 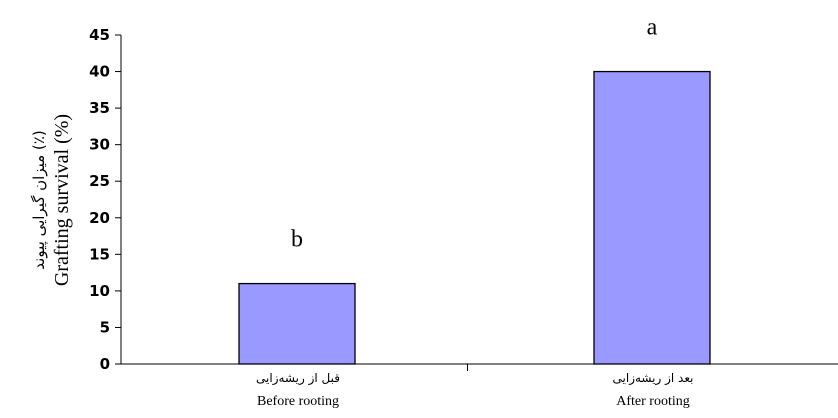 What do you see at coordinates (99, 35) in the screenshot?
I see `y-tick-label: 45` at bounding box center [99, 35].